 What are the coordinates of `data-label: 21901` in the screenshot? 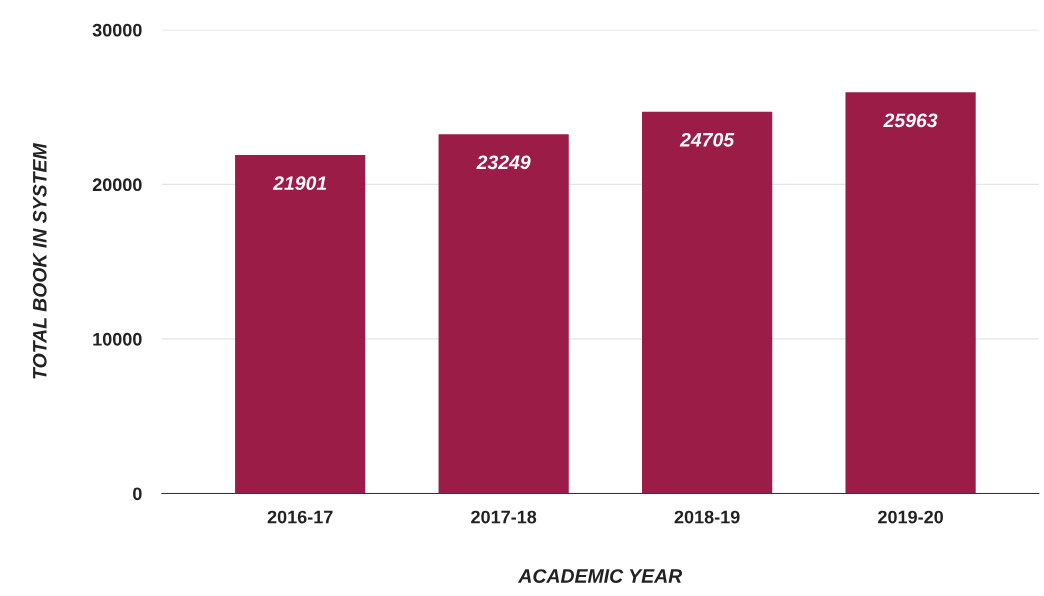 It's located at (299, 183).